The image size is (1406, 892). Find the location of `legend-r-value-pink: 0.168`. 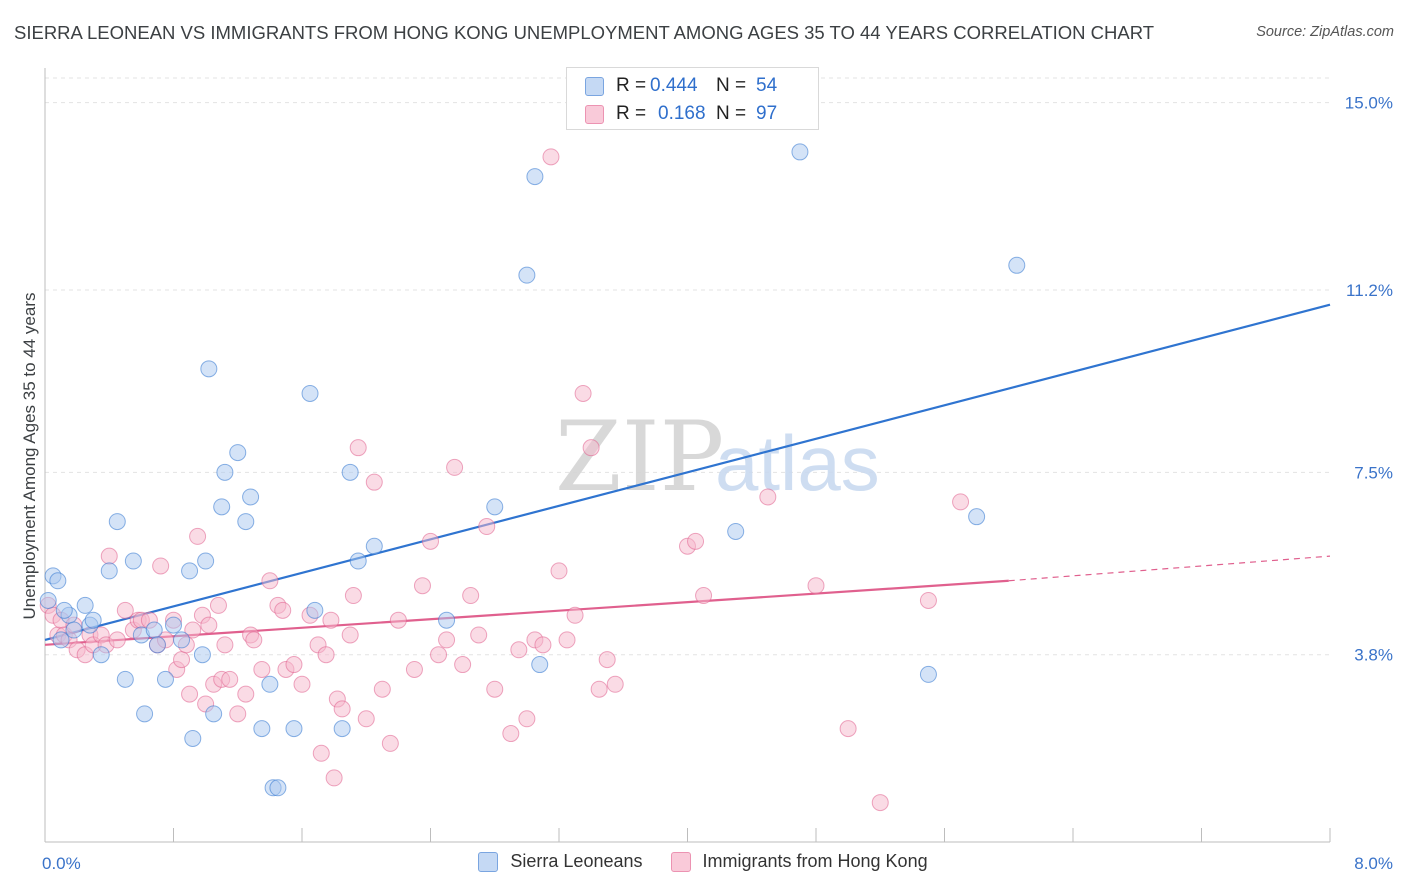

legend-r-value-pink: 0.168 is located at coordinates (682, 113).